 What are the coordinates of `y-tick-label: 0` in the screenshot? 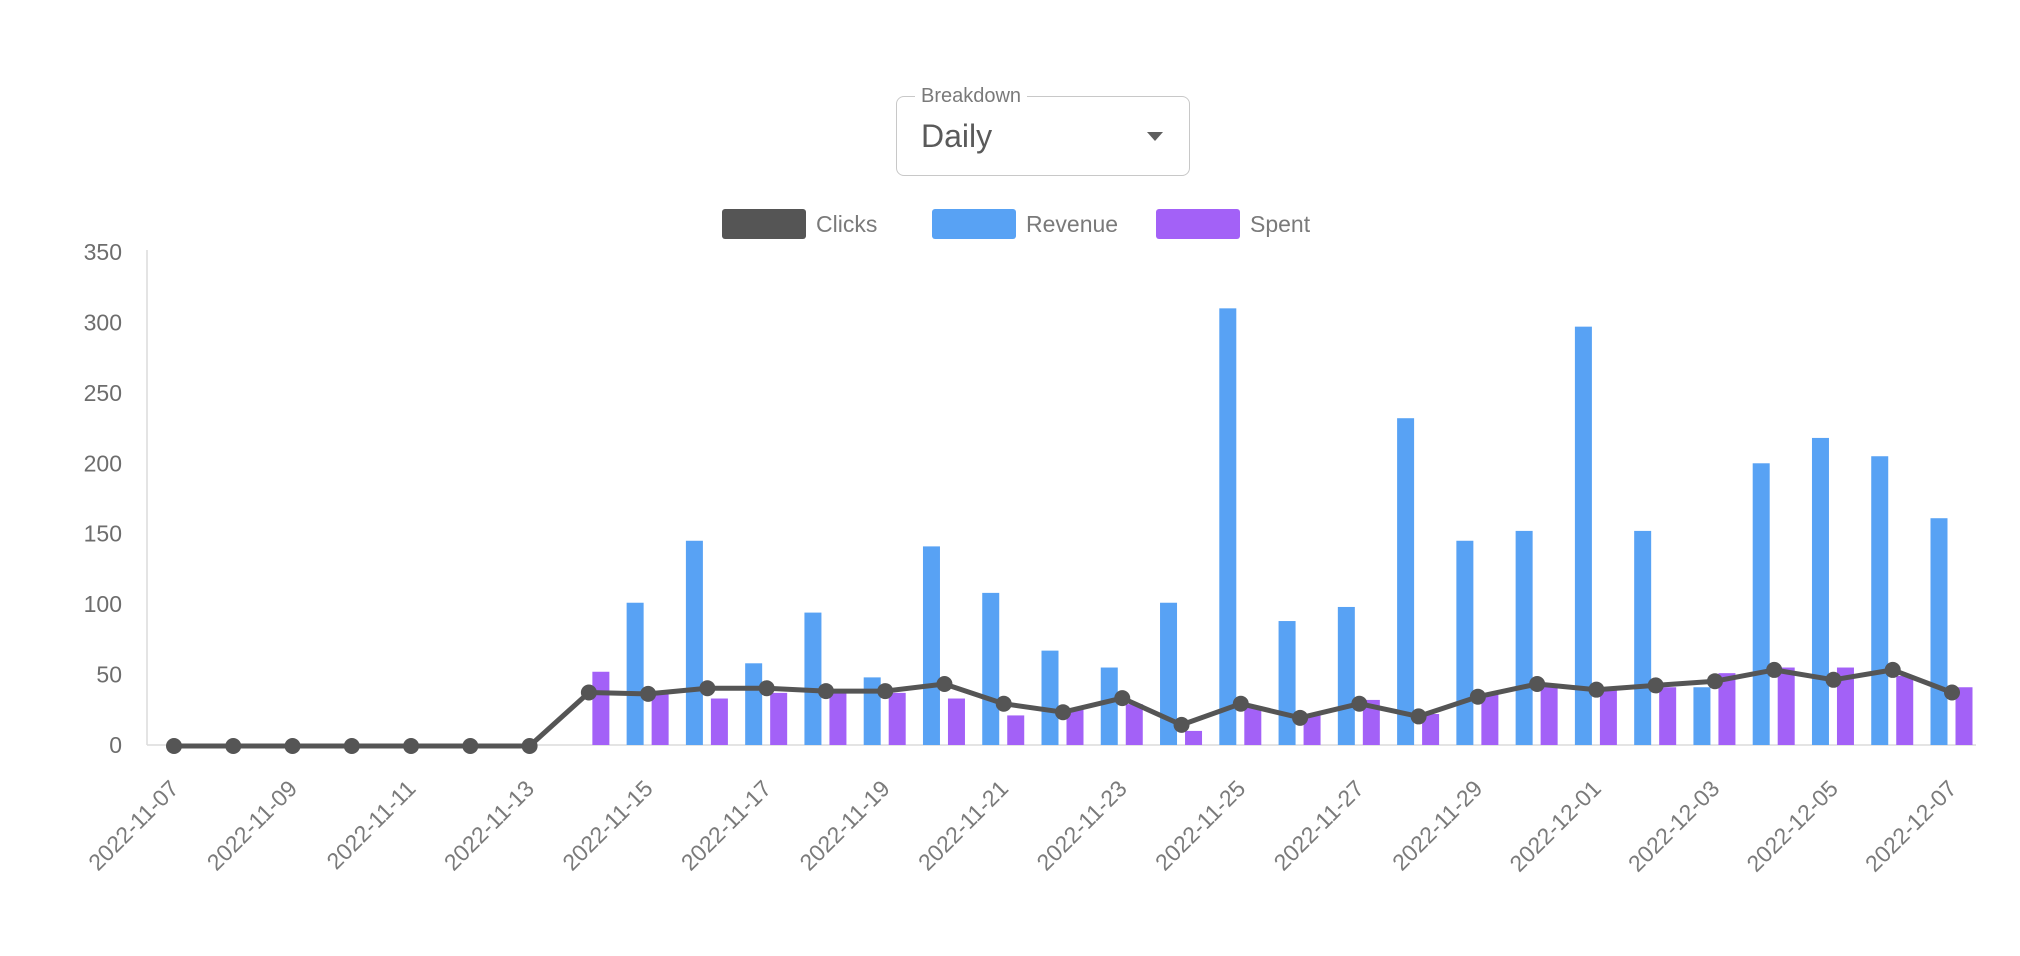 It's located at (115, 745).